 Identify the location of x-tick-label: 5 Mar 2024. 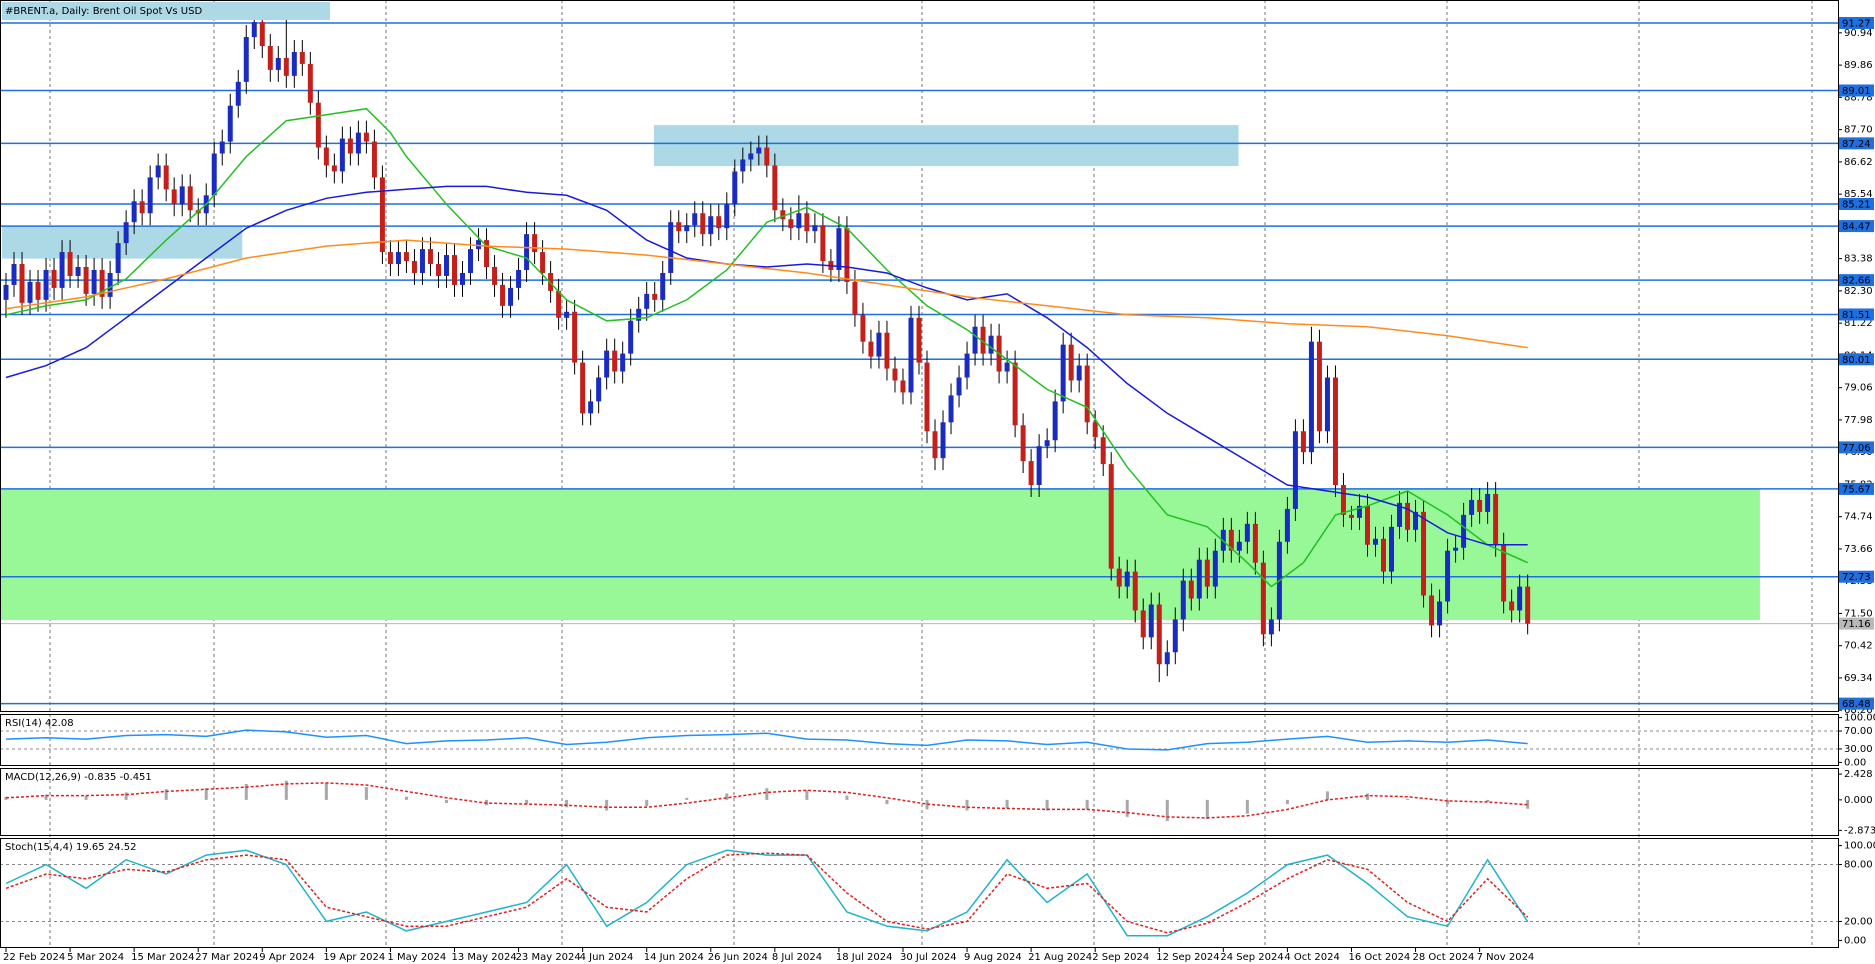
(95, 957).